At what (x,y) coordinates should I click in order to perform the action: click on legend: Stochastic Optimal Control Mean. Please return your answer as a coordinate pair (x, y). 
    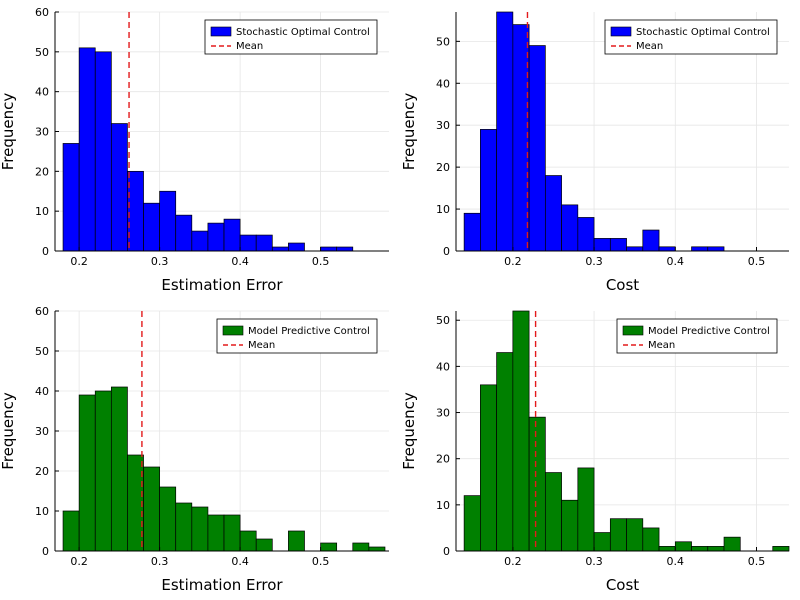
    Looking at the image, I should click on (691, 37).